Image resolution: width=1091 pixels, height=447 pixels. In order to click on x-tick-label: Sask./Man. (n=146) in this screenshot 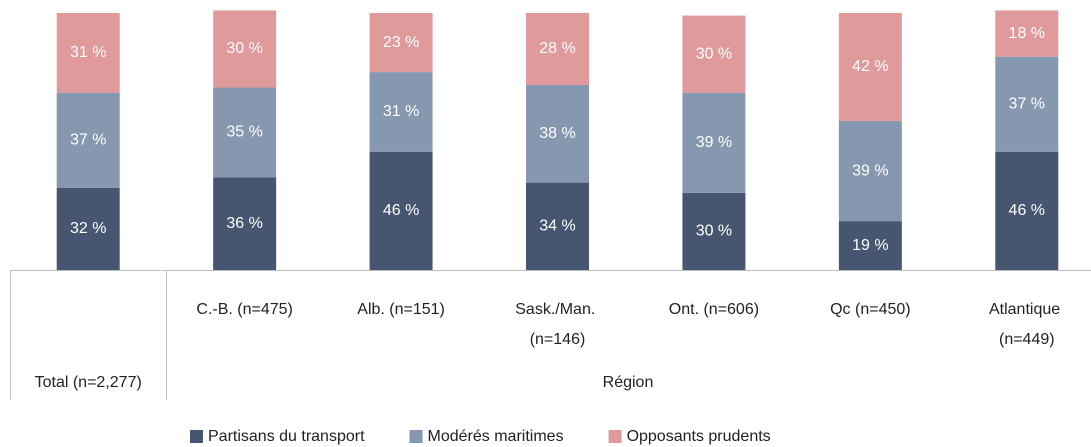, I will do `click(557, 324)`.